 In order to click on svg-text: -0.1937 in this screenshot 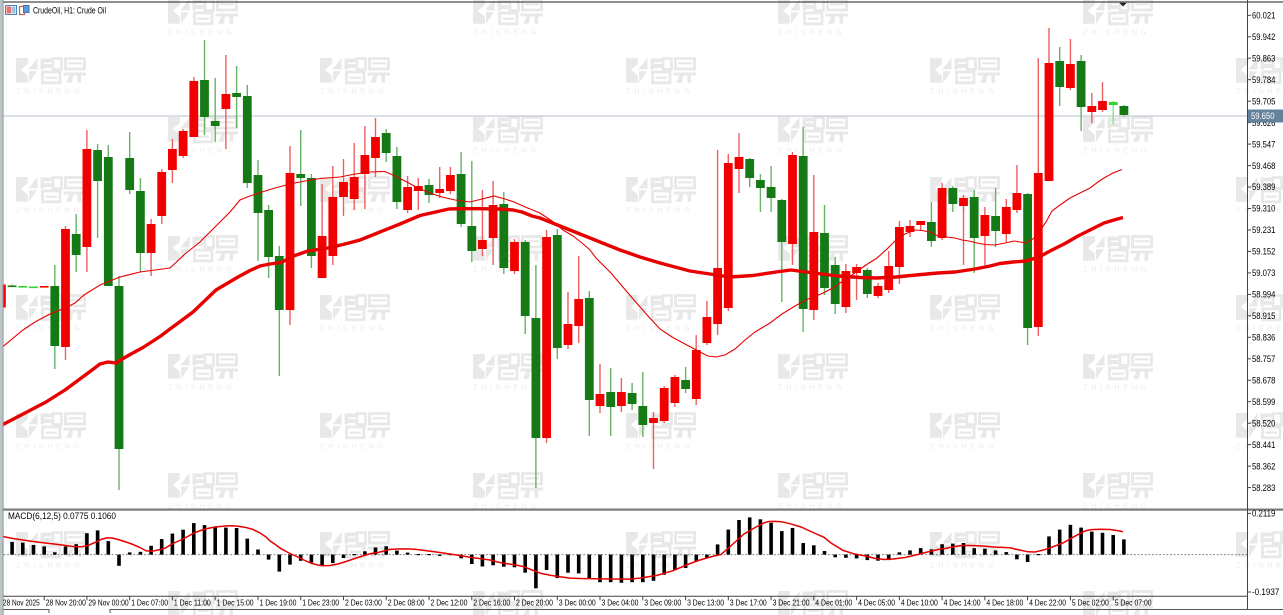, I will do `click(1265, 592)`.